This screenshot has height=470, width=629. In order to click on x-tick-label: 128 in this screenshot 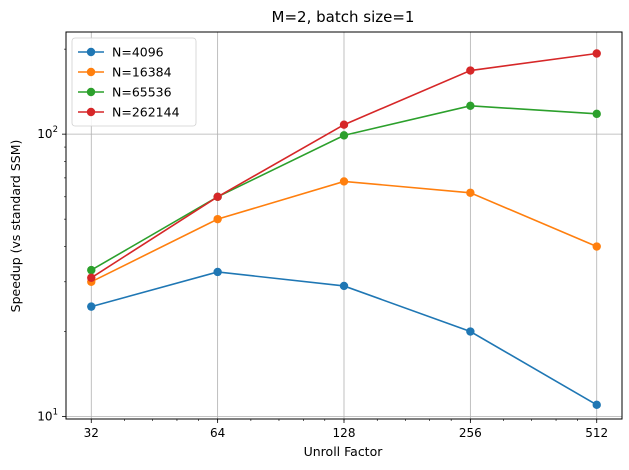, I will do `click(344, 433)`.